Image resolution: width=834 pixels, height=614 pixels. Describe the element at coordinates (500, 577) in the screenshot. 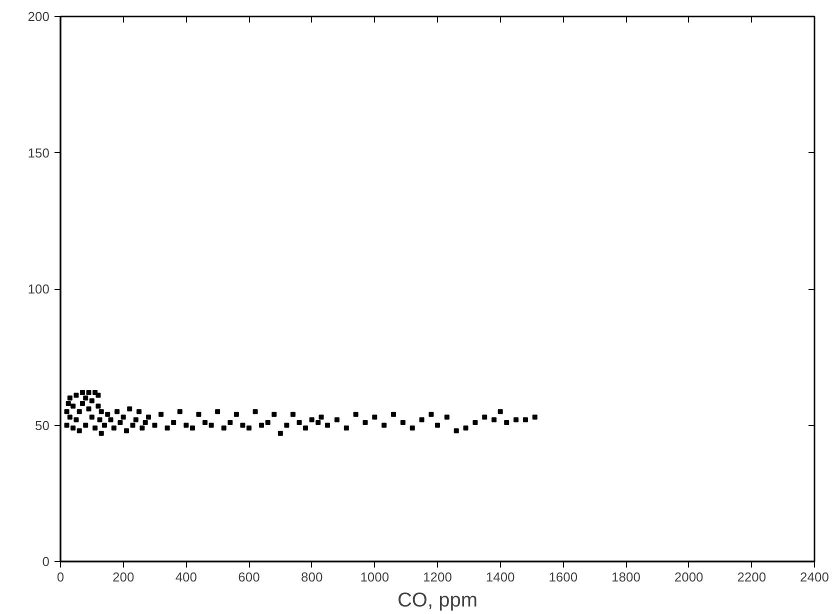

I see `x-tick-label: 1400` at that location.